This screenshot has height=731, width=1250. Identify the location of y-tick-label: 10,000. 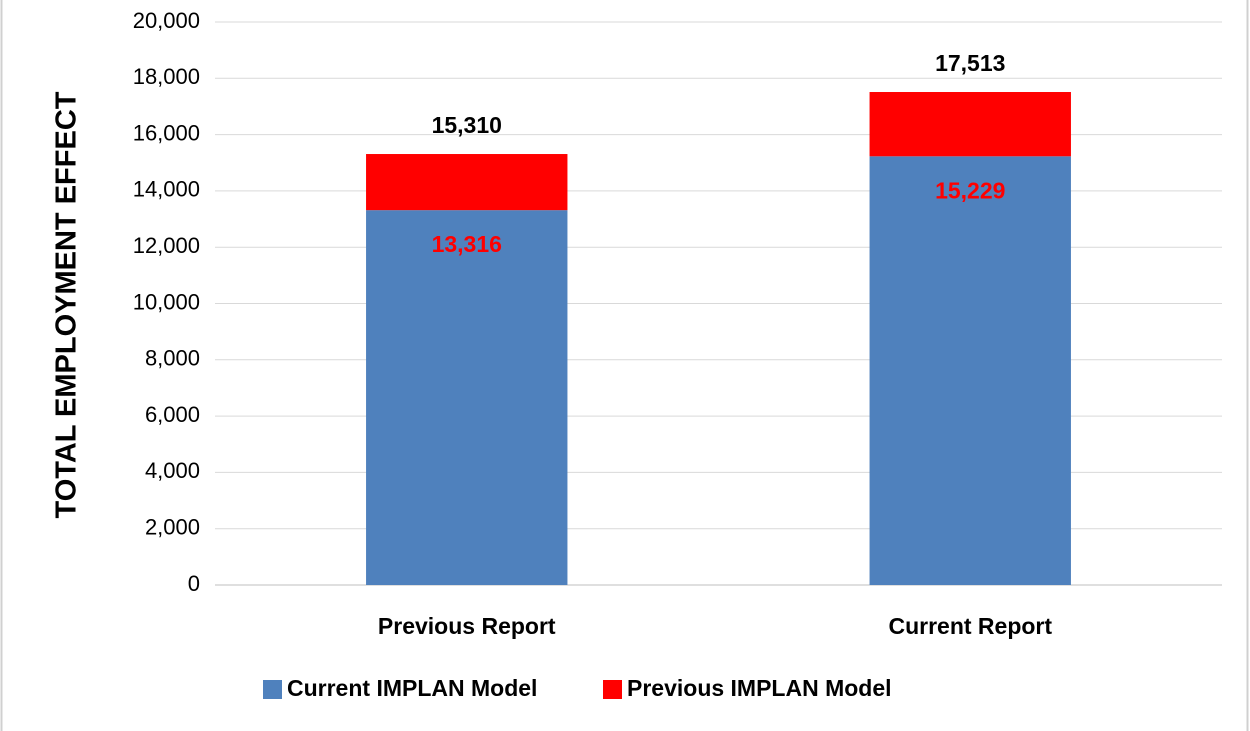
(166, 301).